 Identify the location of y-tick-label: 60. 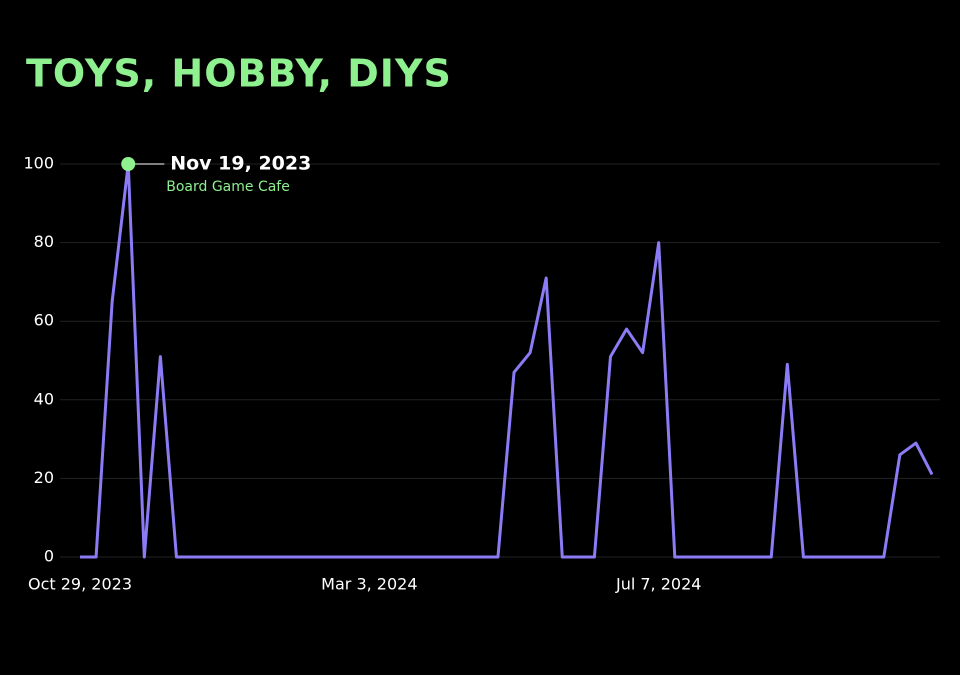
(44, 320).